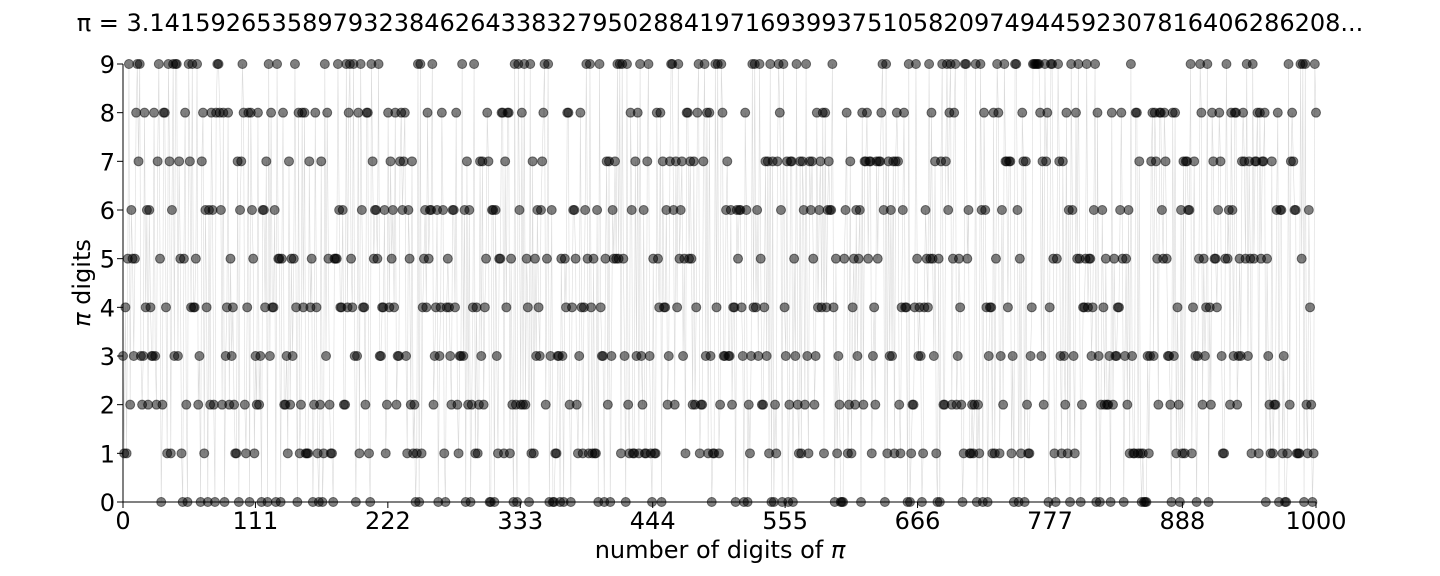 The image size is (1440, 576). I want to click on x-tick-label: 555, so click(785, 521).